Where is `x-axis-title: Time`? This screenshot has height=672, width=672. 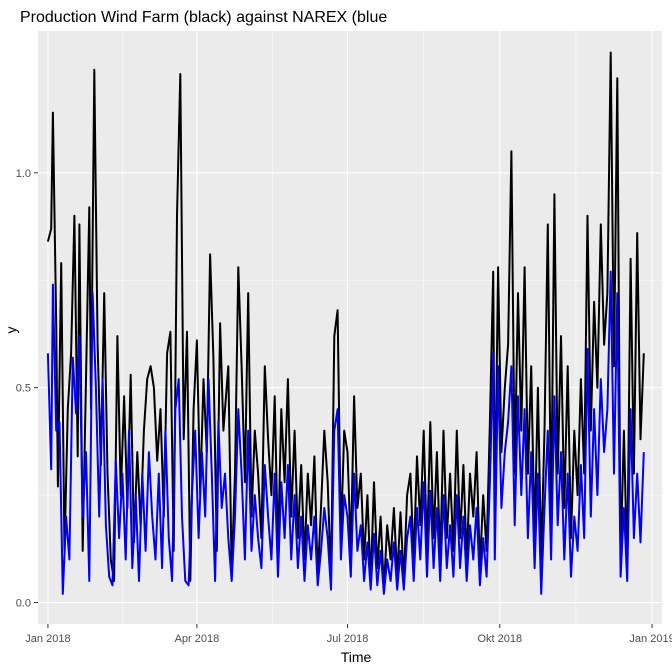 x-axis-title: Time is located at coordinates (356, 657).